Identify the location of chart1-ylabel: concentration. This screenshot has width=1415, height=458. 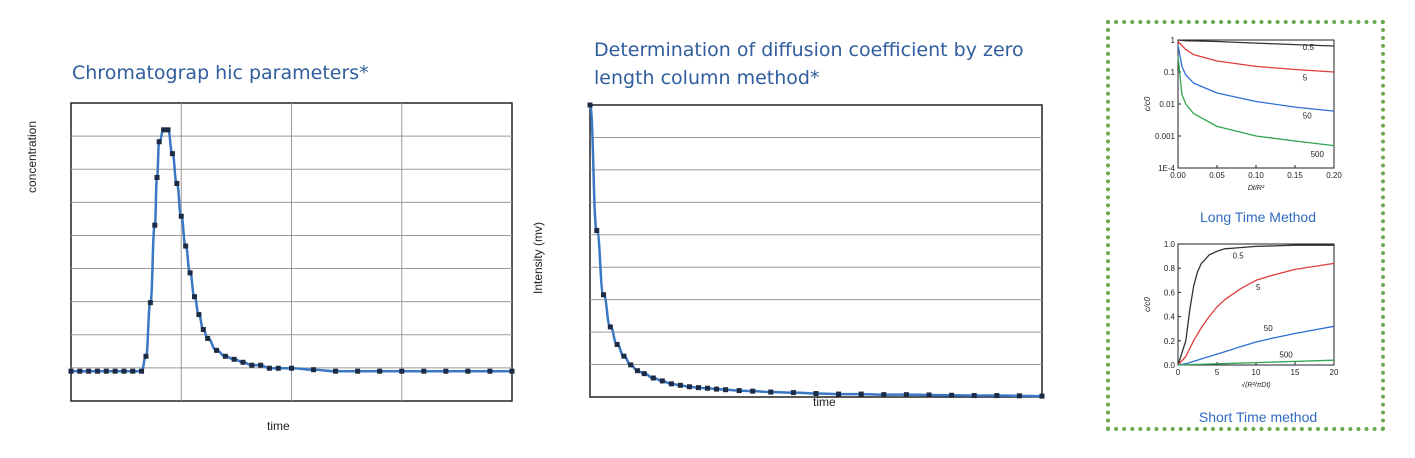
(32, 157).